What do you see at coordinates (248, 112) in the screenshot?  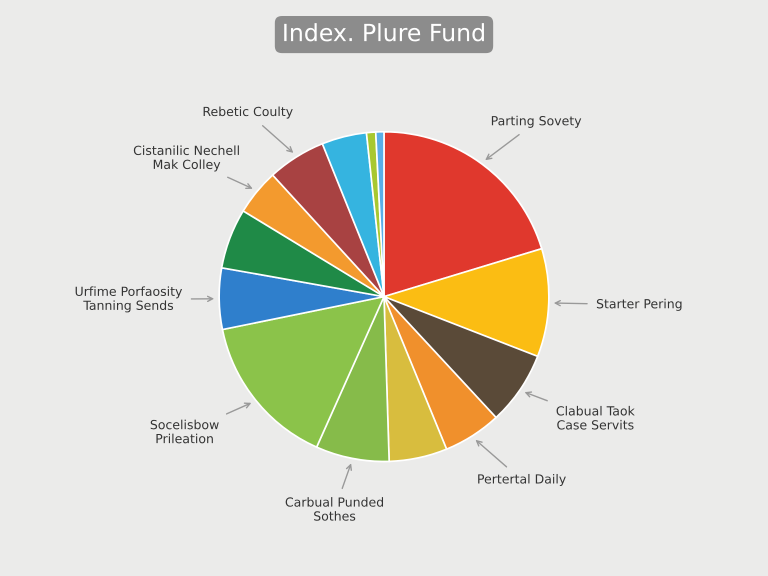 I see `slice-label: Rebetic Coulty` at bounding box center [248, 112].